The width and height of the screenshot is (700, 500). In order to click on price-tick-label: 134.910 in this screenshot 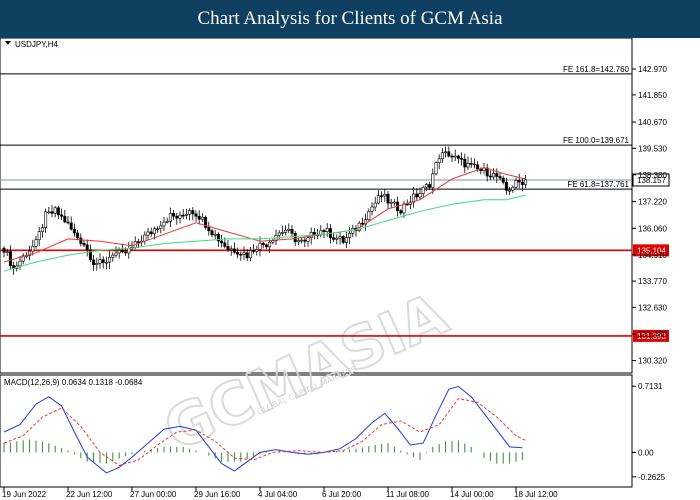, I will do `click(652, 255)`.